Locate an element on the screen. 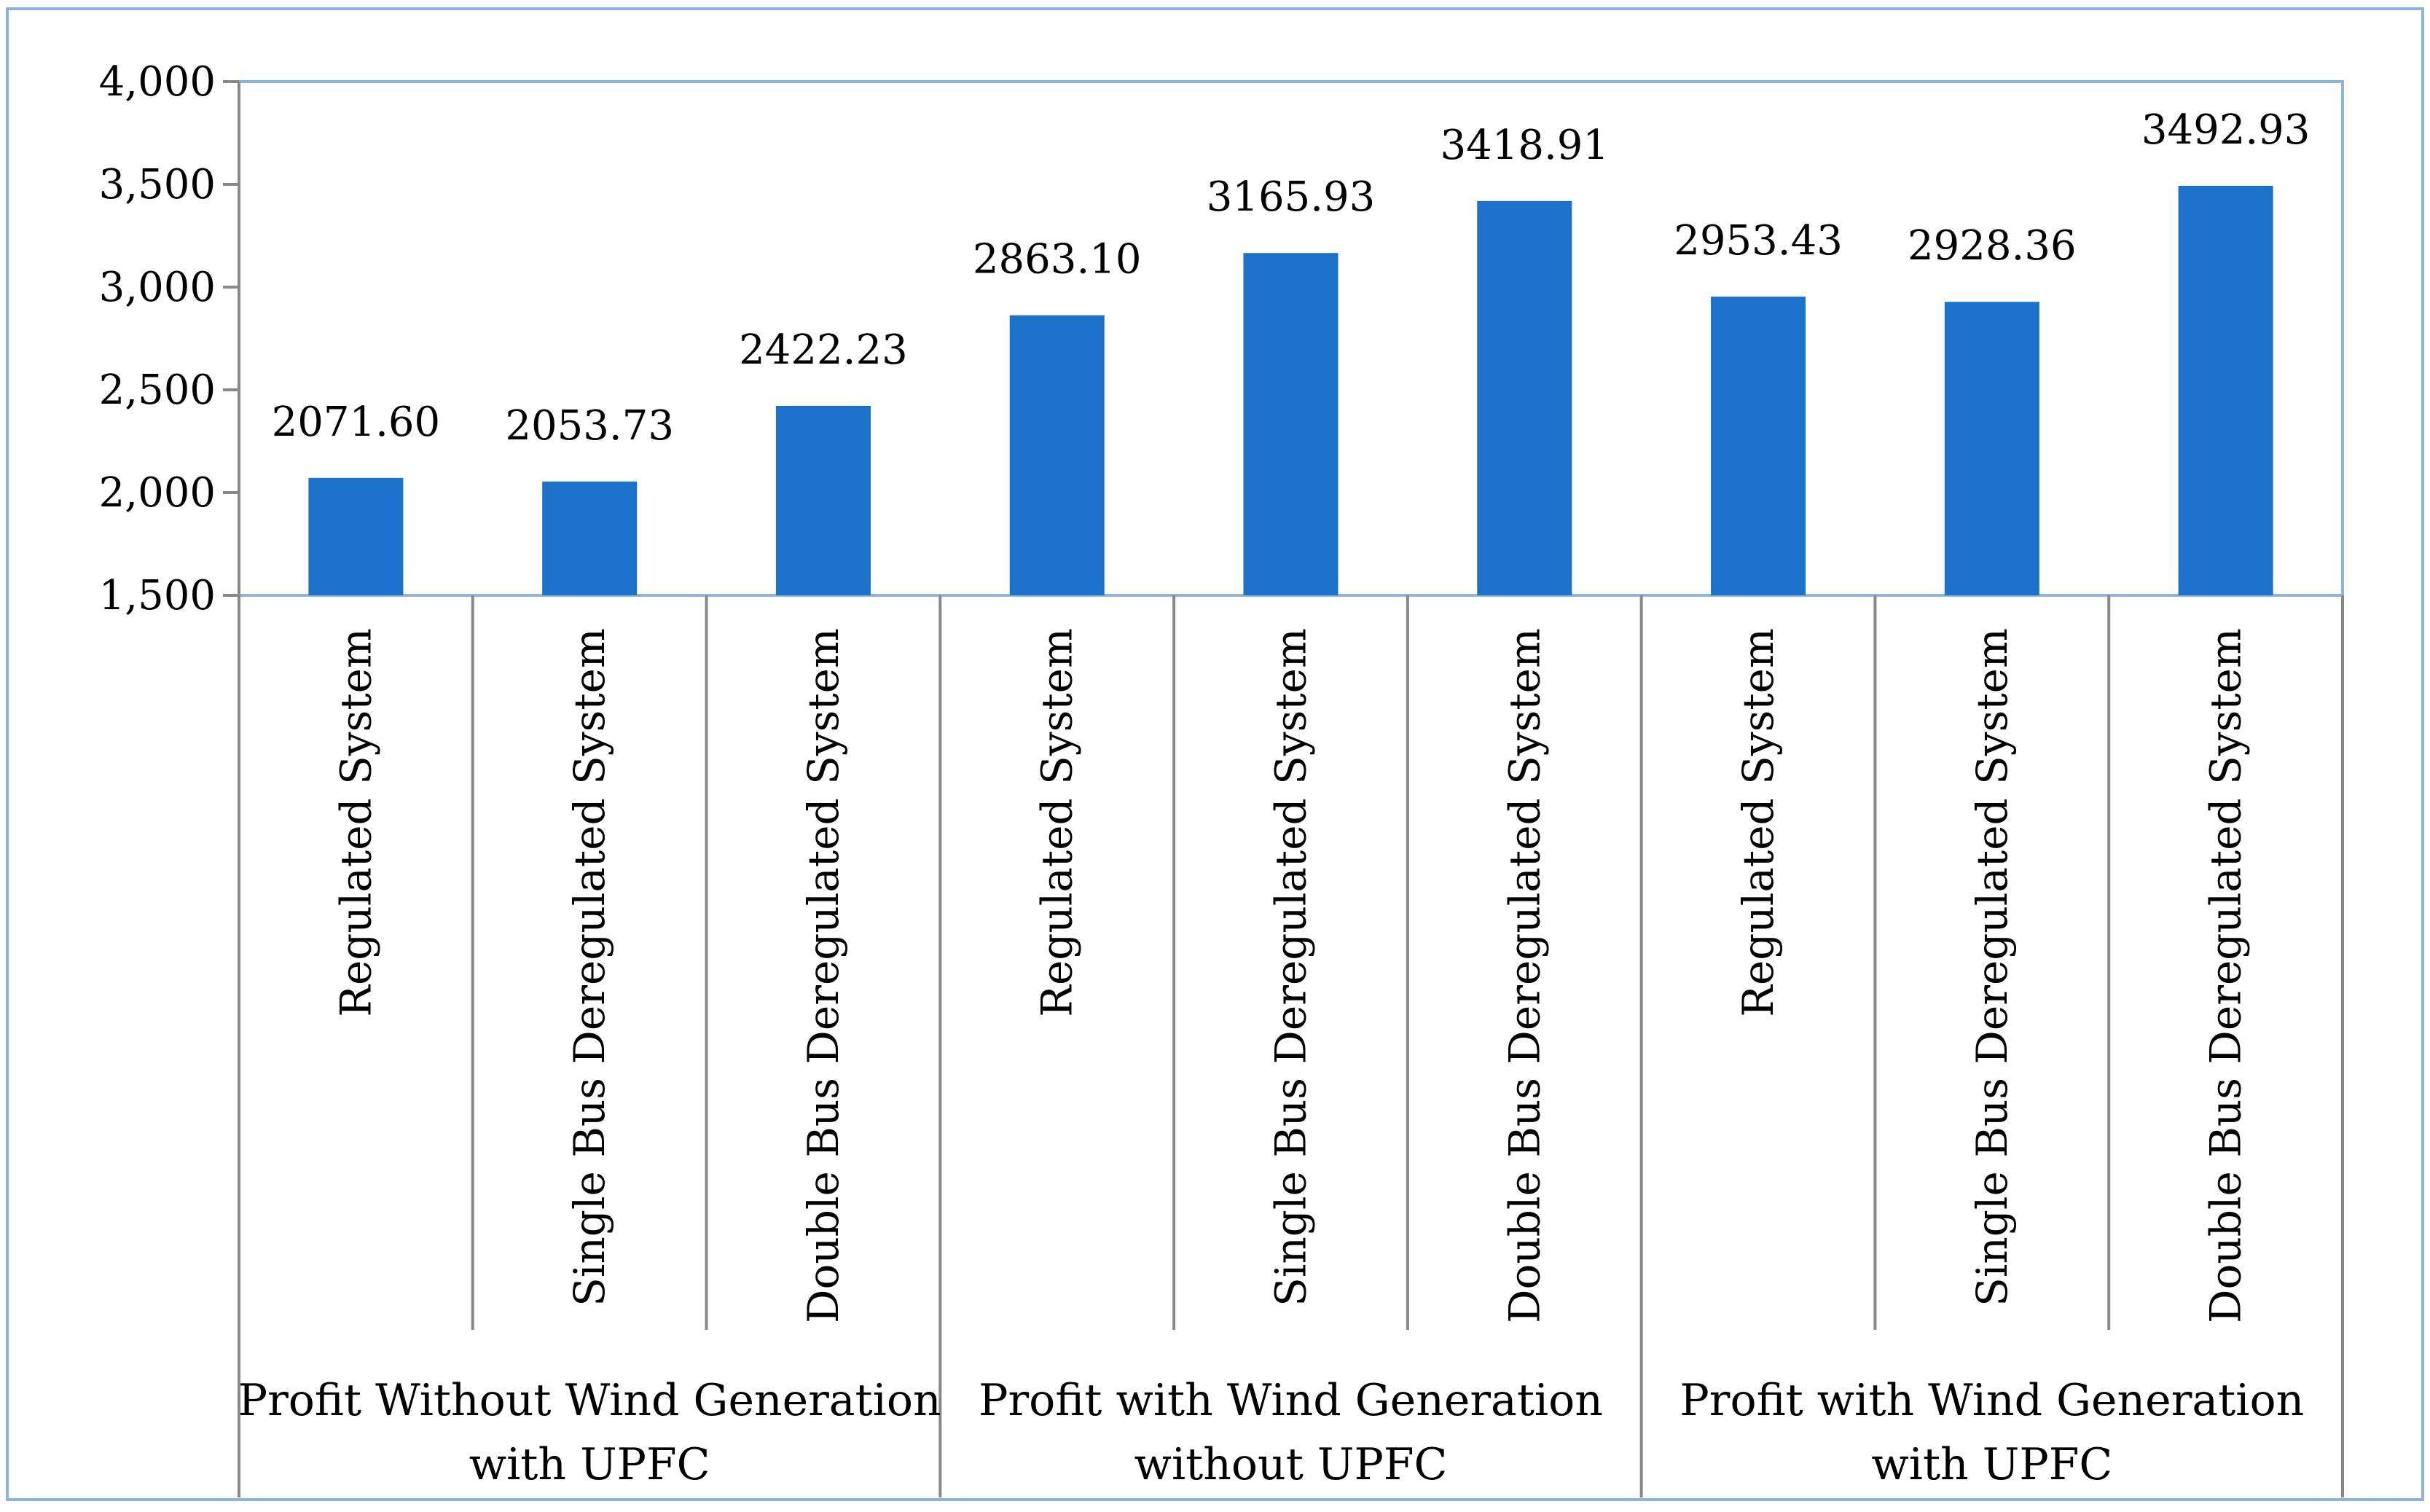 The height and width of the screenshot is (1512, 2430). group-label-line1: Profit Without Wind Generation is located at coordinates (589, 1400).